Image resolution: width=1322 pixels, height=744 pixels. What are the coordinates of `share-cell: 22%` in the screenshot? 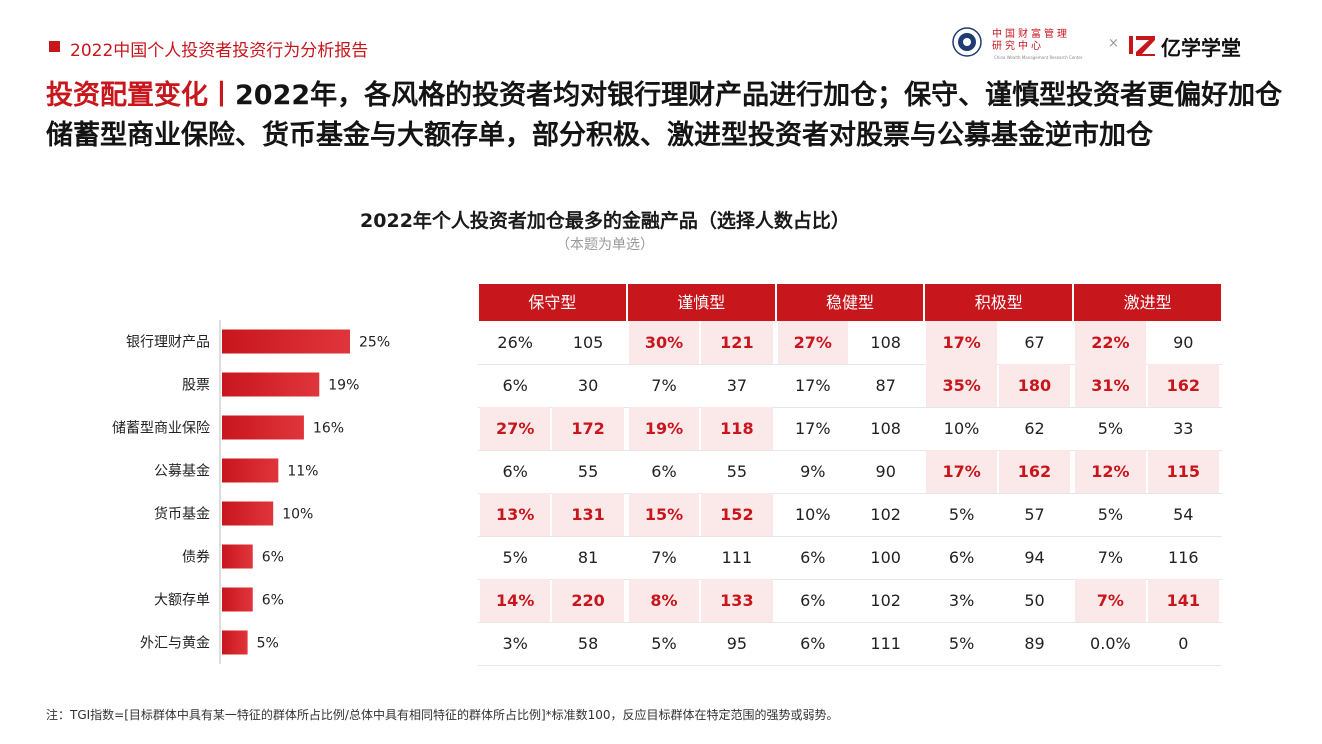 It's located at (1110, 342).